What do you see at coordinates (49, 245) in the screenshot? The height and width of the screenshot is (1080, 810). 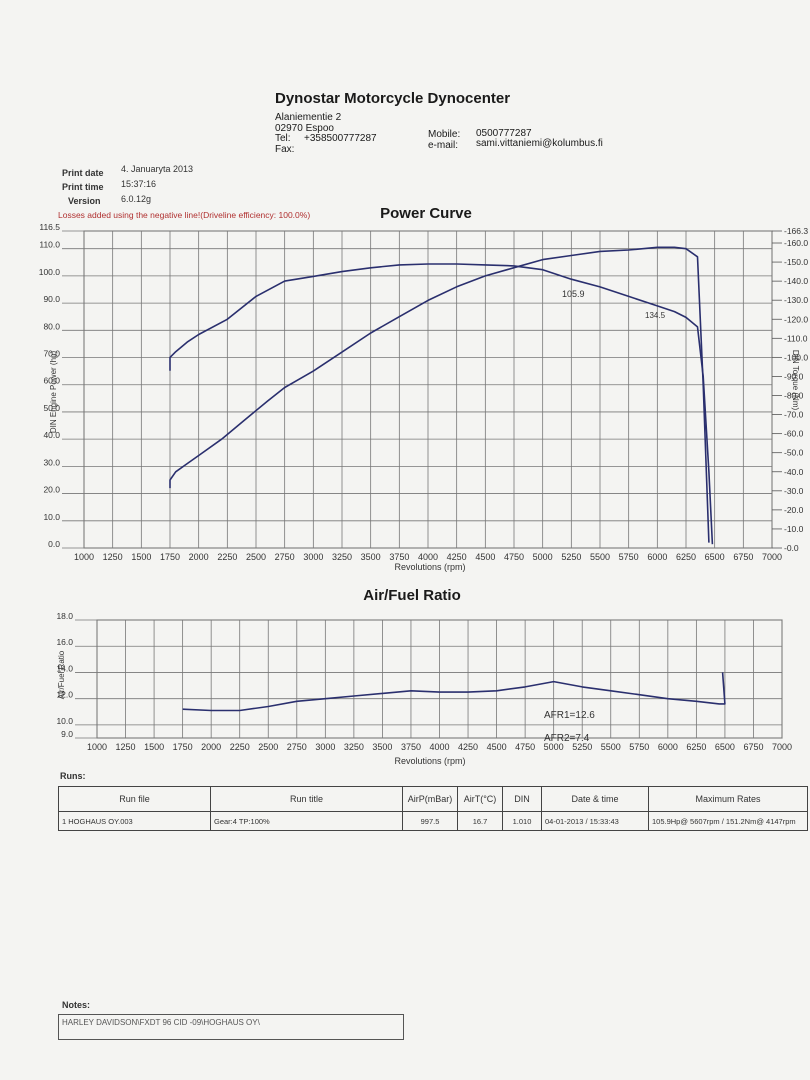 I see `power-y-tick: 110.0` at bounding box center [49, 245].